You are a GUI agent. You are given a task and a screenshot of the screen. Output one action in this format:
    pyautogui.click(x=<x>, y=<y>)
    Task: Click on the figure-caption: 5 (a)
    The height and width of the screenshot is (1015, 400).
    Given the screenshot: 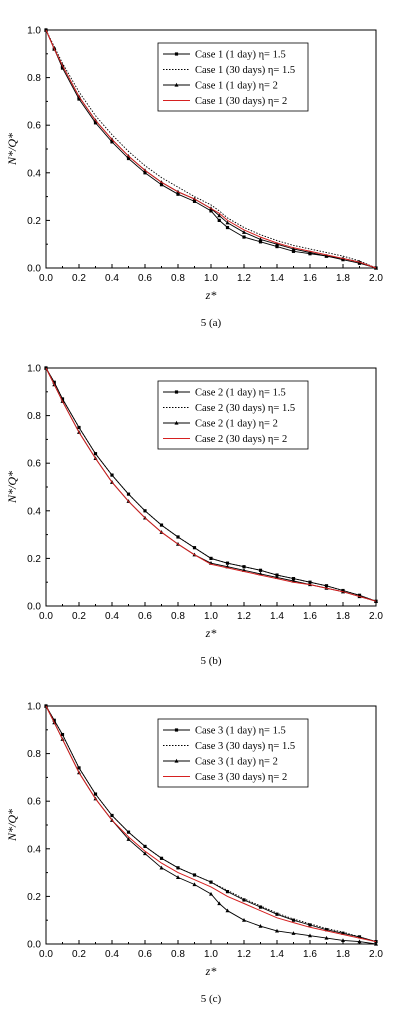 What is the action you would take?
    pyautogui.click(x=211, y=323)
    